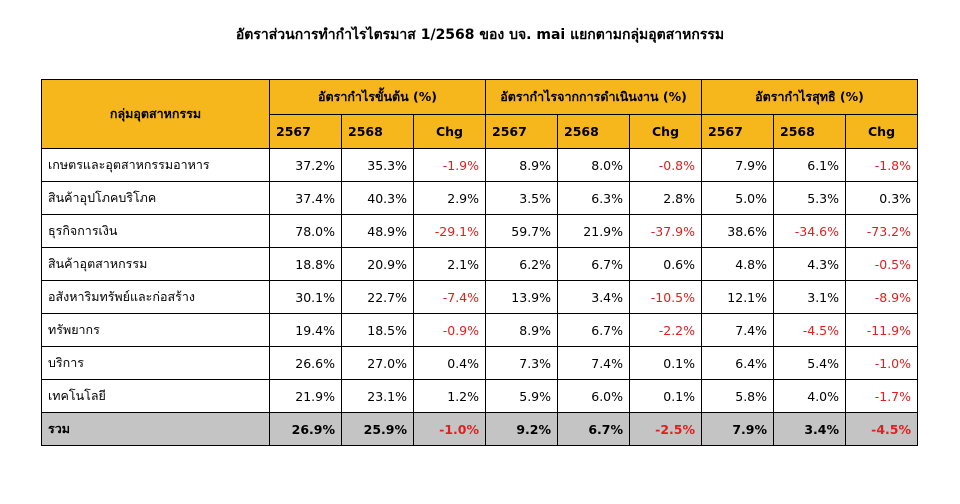 This screenshot has height=504, width=960. What do you see at coordinates (810, 198) in the screenshot?
I see `value-cell: 5.3%` at bounding box center [810, 198].